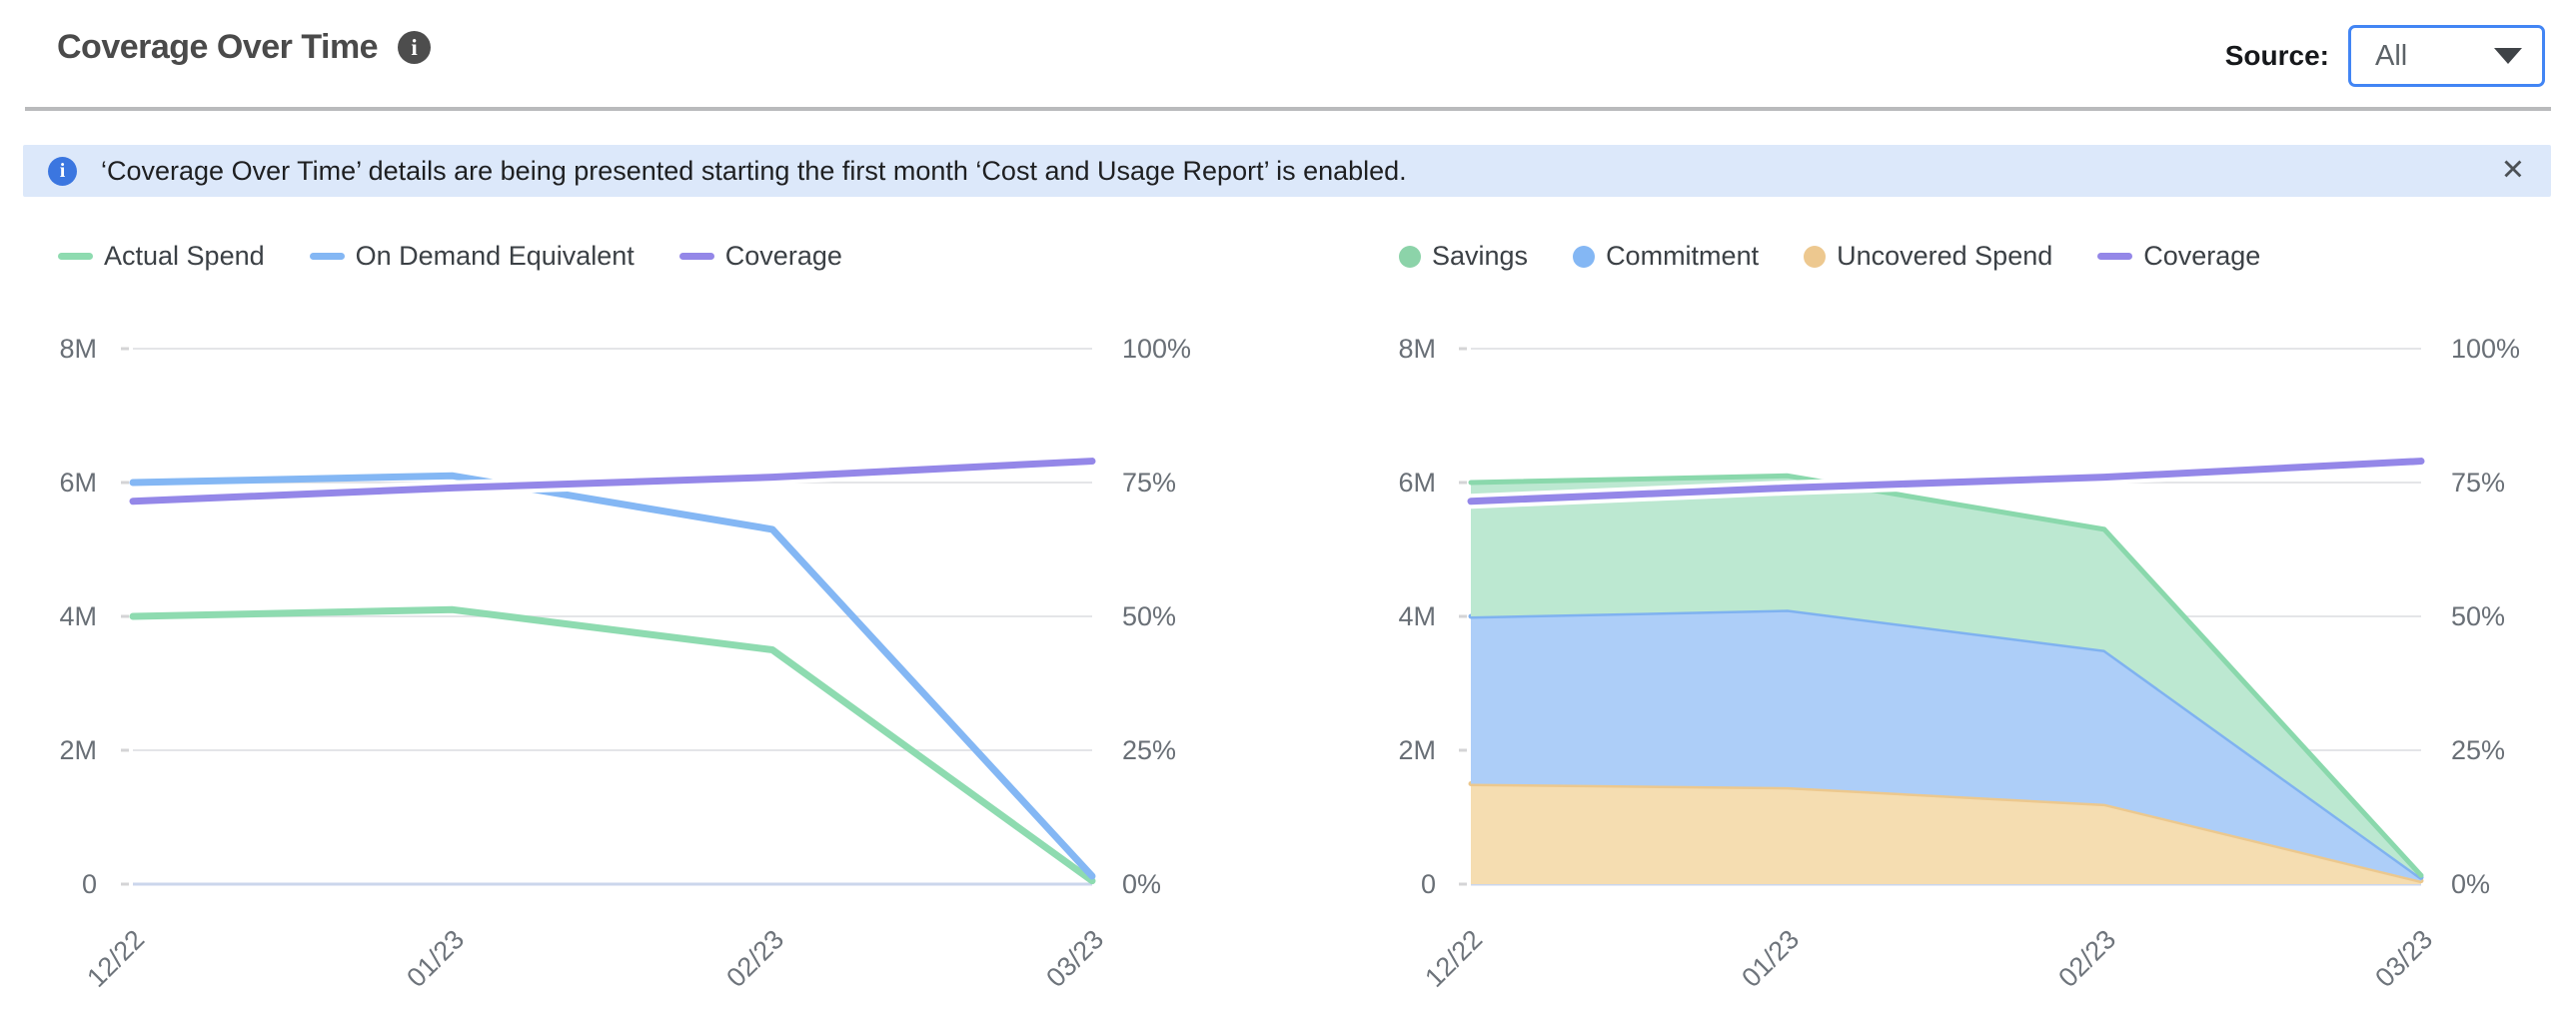  Describe the element at coordinates (1946, 834) in the screenshot. I see `area-uncovered-spend` at that location.